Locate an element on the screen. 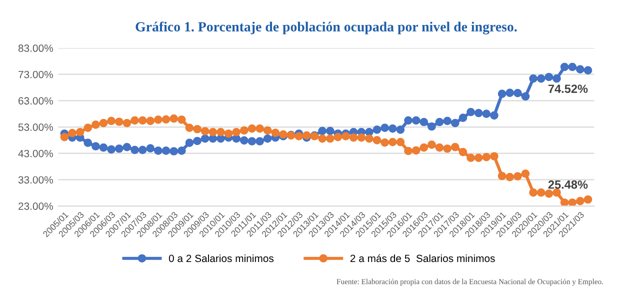 Image resolution: width=619 pixels, height=291 pixels. annotation: 74.52% is located at coordinates (568, 88).